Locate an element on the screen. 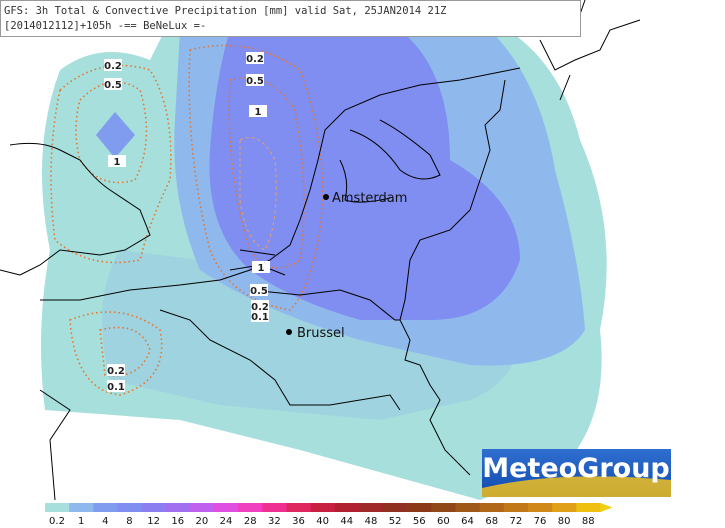  city-label: Brussel is located at coordinates (321, 333).